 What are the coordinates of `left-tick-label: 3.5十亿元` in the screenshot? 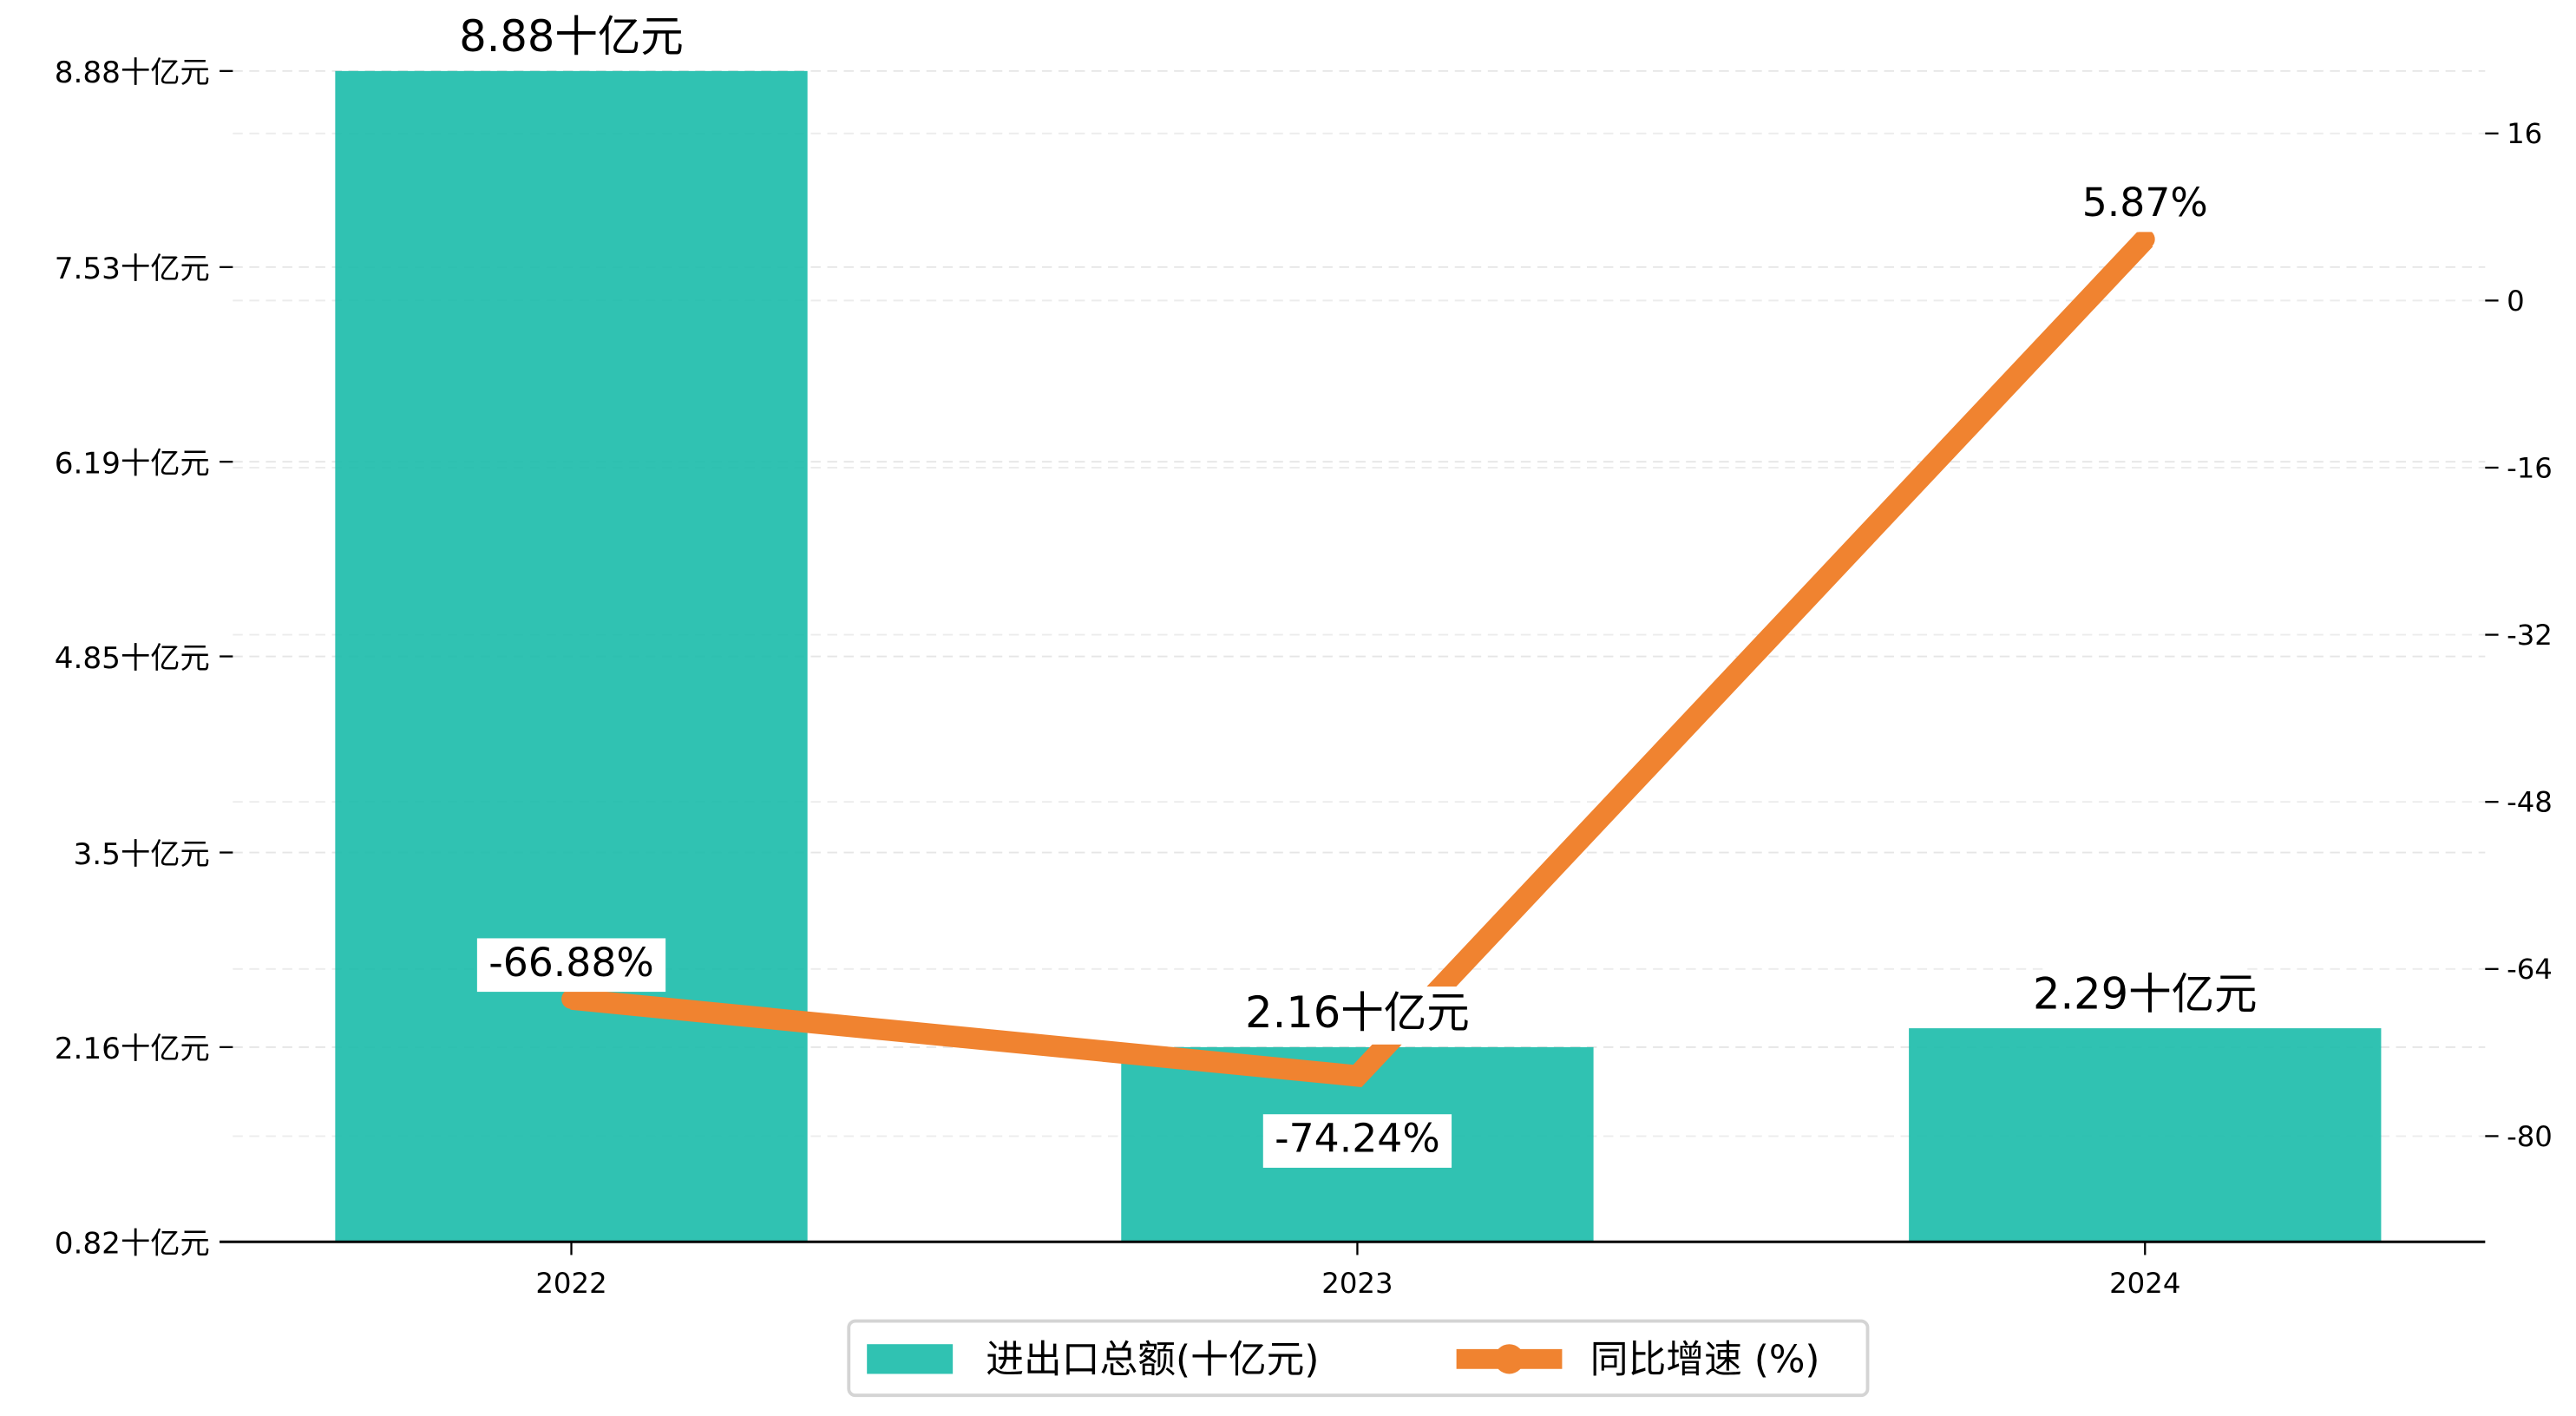 It's located at (141, 855).